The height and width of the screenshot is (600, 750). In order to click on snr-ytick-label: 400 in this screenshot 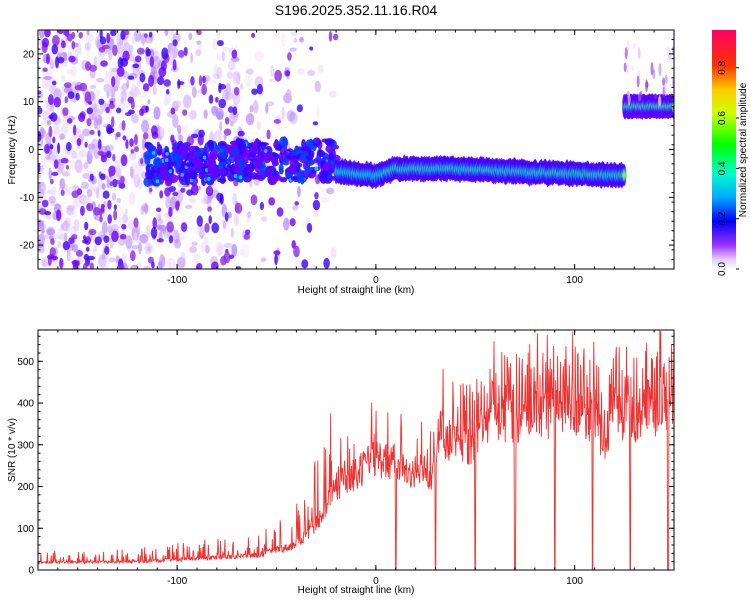, I will do `click(25, 404)`.